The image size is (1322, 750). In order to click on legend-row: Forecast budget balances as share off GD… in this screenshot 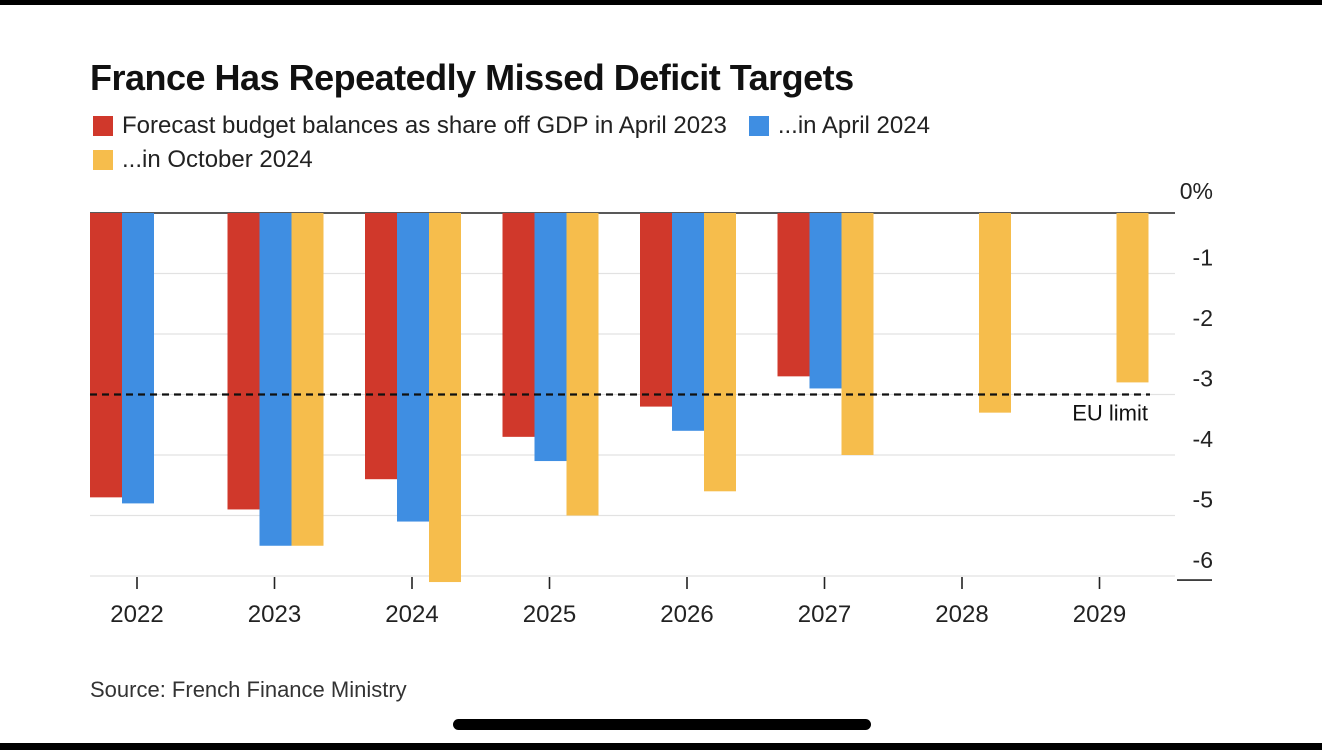, I will do `click(593, 126)`.